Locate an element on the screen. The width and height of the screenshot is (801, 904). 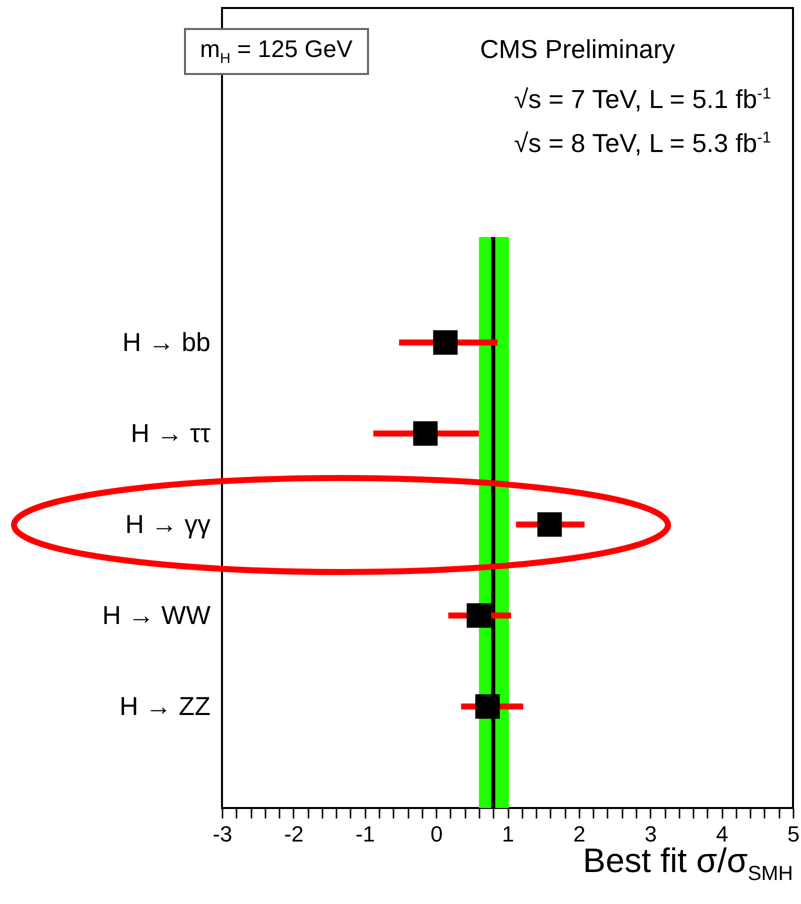
y-tick-label: H → γγ is located at coordinates (167, 524).